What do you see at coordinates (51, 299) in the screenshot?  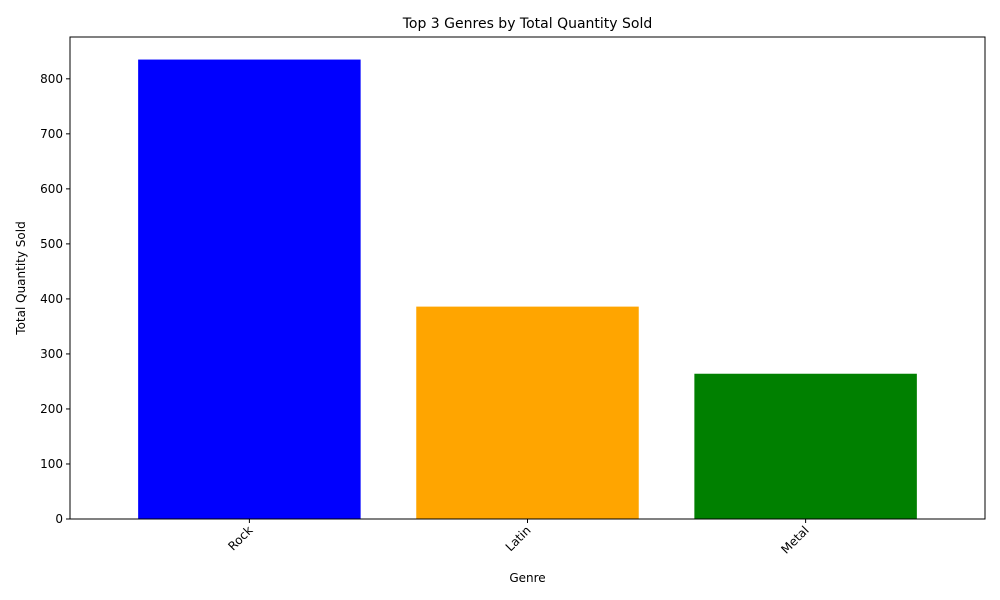 I see `y-tick-label: 400` at bounding box center [51, 299].